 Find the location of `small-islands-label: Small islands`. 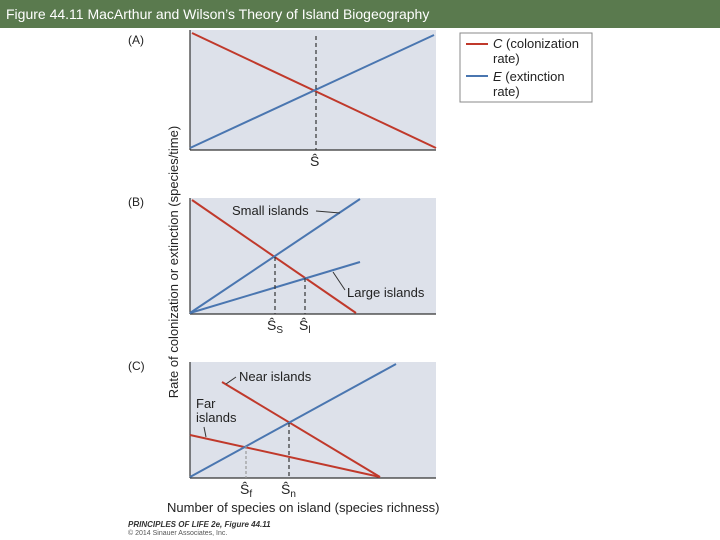

small-islands-label: Small islands is located at coordinates (270, 210).